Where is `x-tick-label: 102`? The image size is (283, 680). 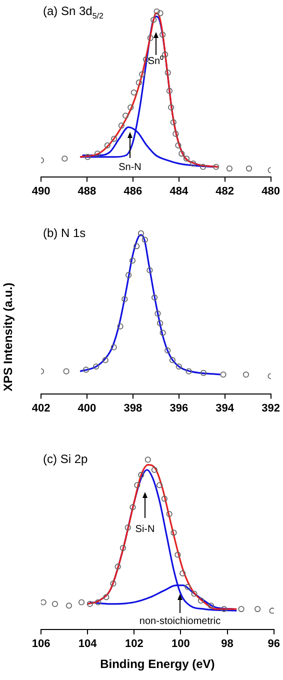
x-tick-label: 102 is located at coordinates (134, 644).